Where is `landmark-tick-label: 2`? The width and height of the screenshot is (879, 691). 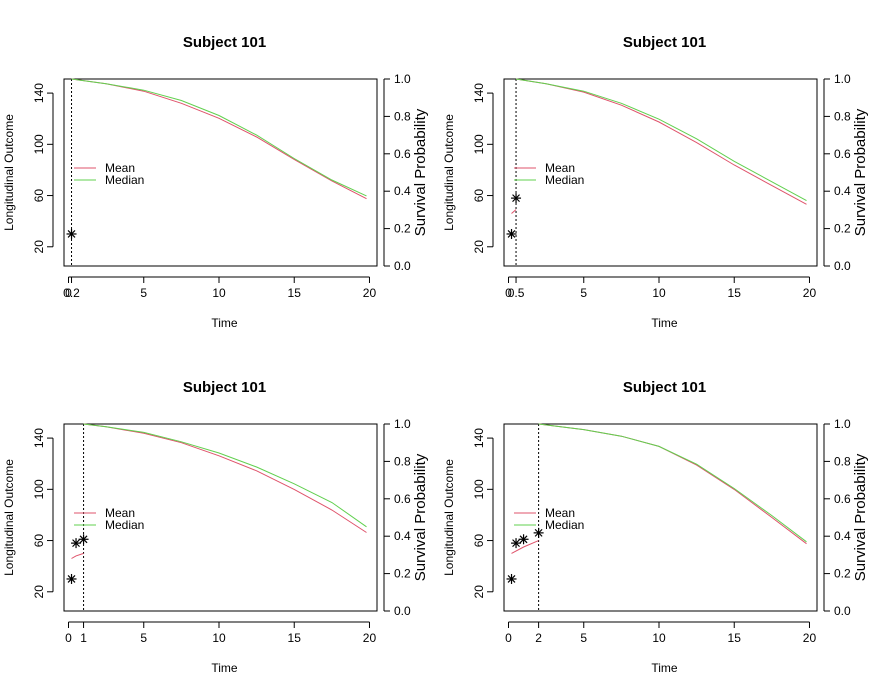 landmark-tick-label: 2 is located at coordinates (538, 638).